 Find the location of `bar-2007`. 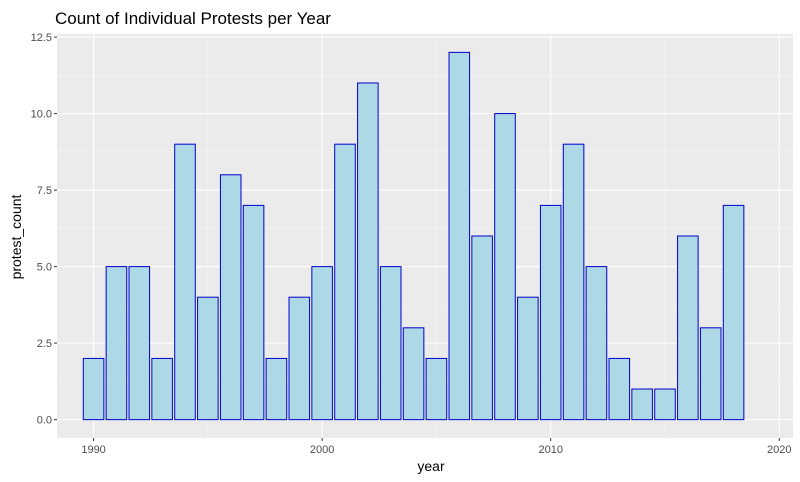

bar-2007 is located at coordinates (482, 328).